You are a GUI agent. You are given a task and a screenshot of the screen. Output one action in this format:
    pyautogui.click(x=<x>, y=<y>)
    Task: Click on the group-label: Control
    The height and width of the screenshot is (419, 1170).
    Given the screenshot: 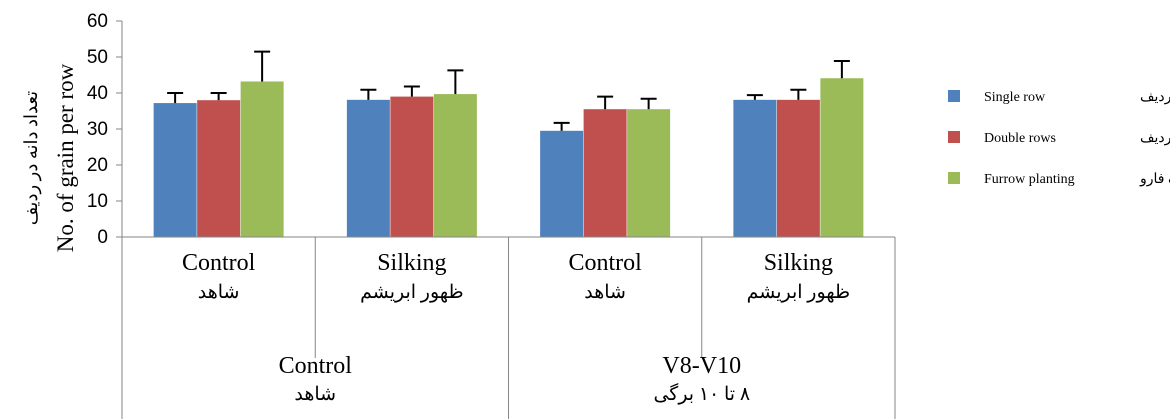 What is the action you would take?
    pyautogui.click(x=316, y=366)
    